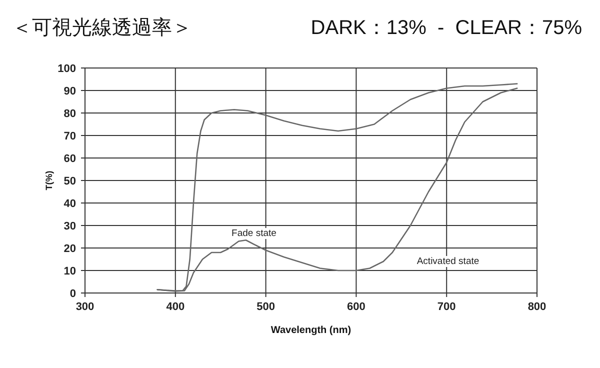 Image resolution: width=600 pixels, height=368 pixels. I want to click on x-tick-label: 700, so click(446, 307).